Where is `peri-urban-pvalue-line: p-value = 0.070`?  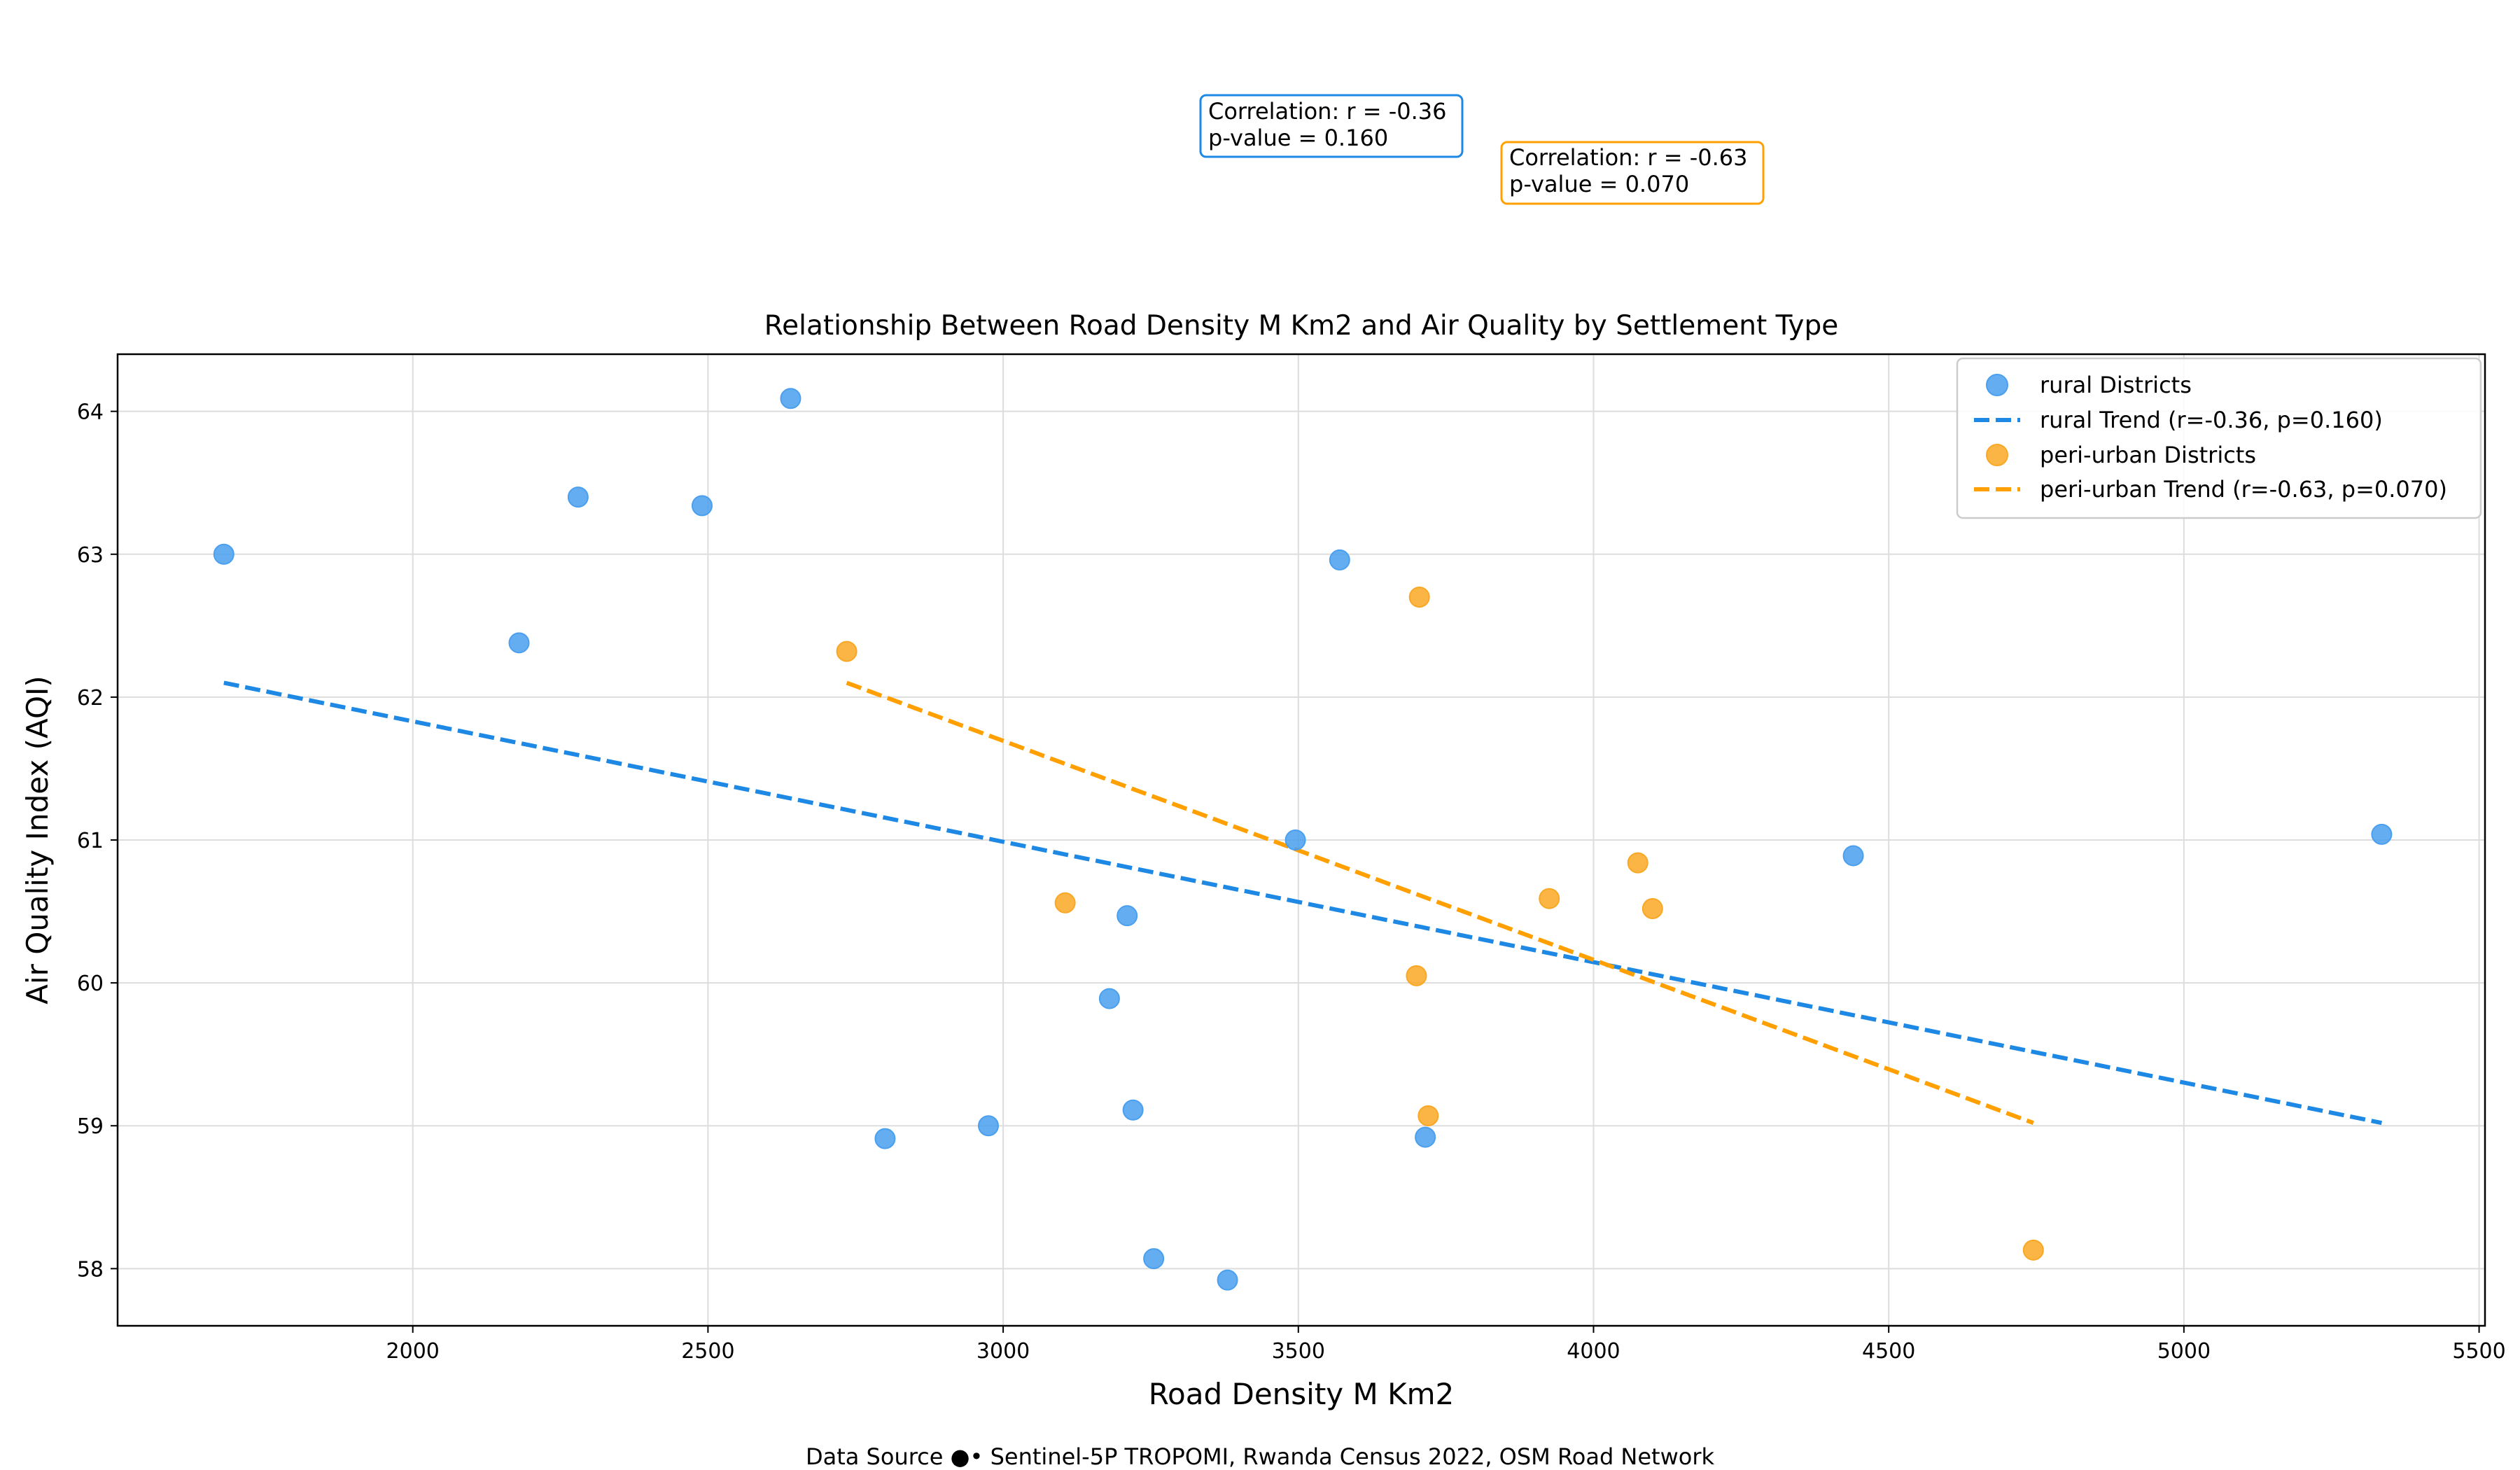 peri-urban-pvalue-line: p-value = 0.070 is located at coordinates (1599, 184).